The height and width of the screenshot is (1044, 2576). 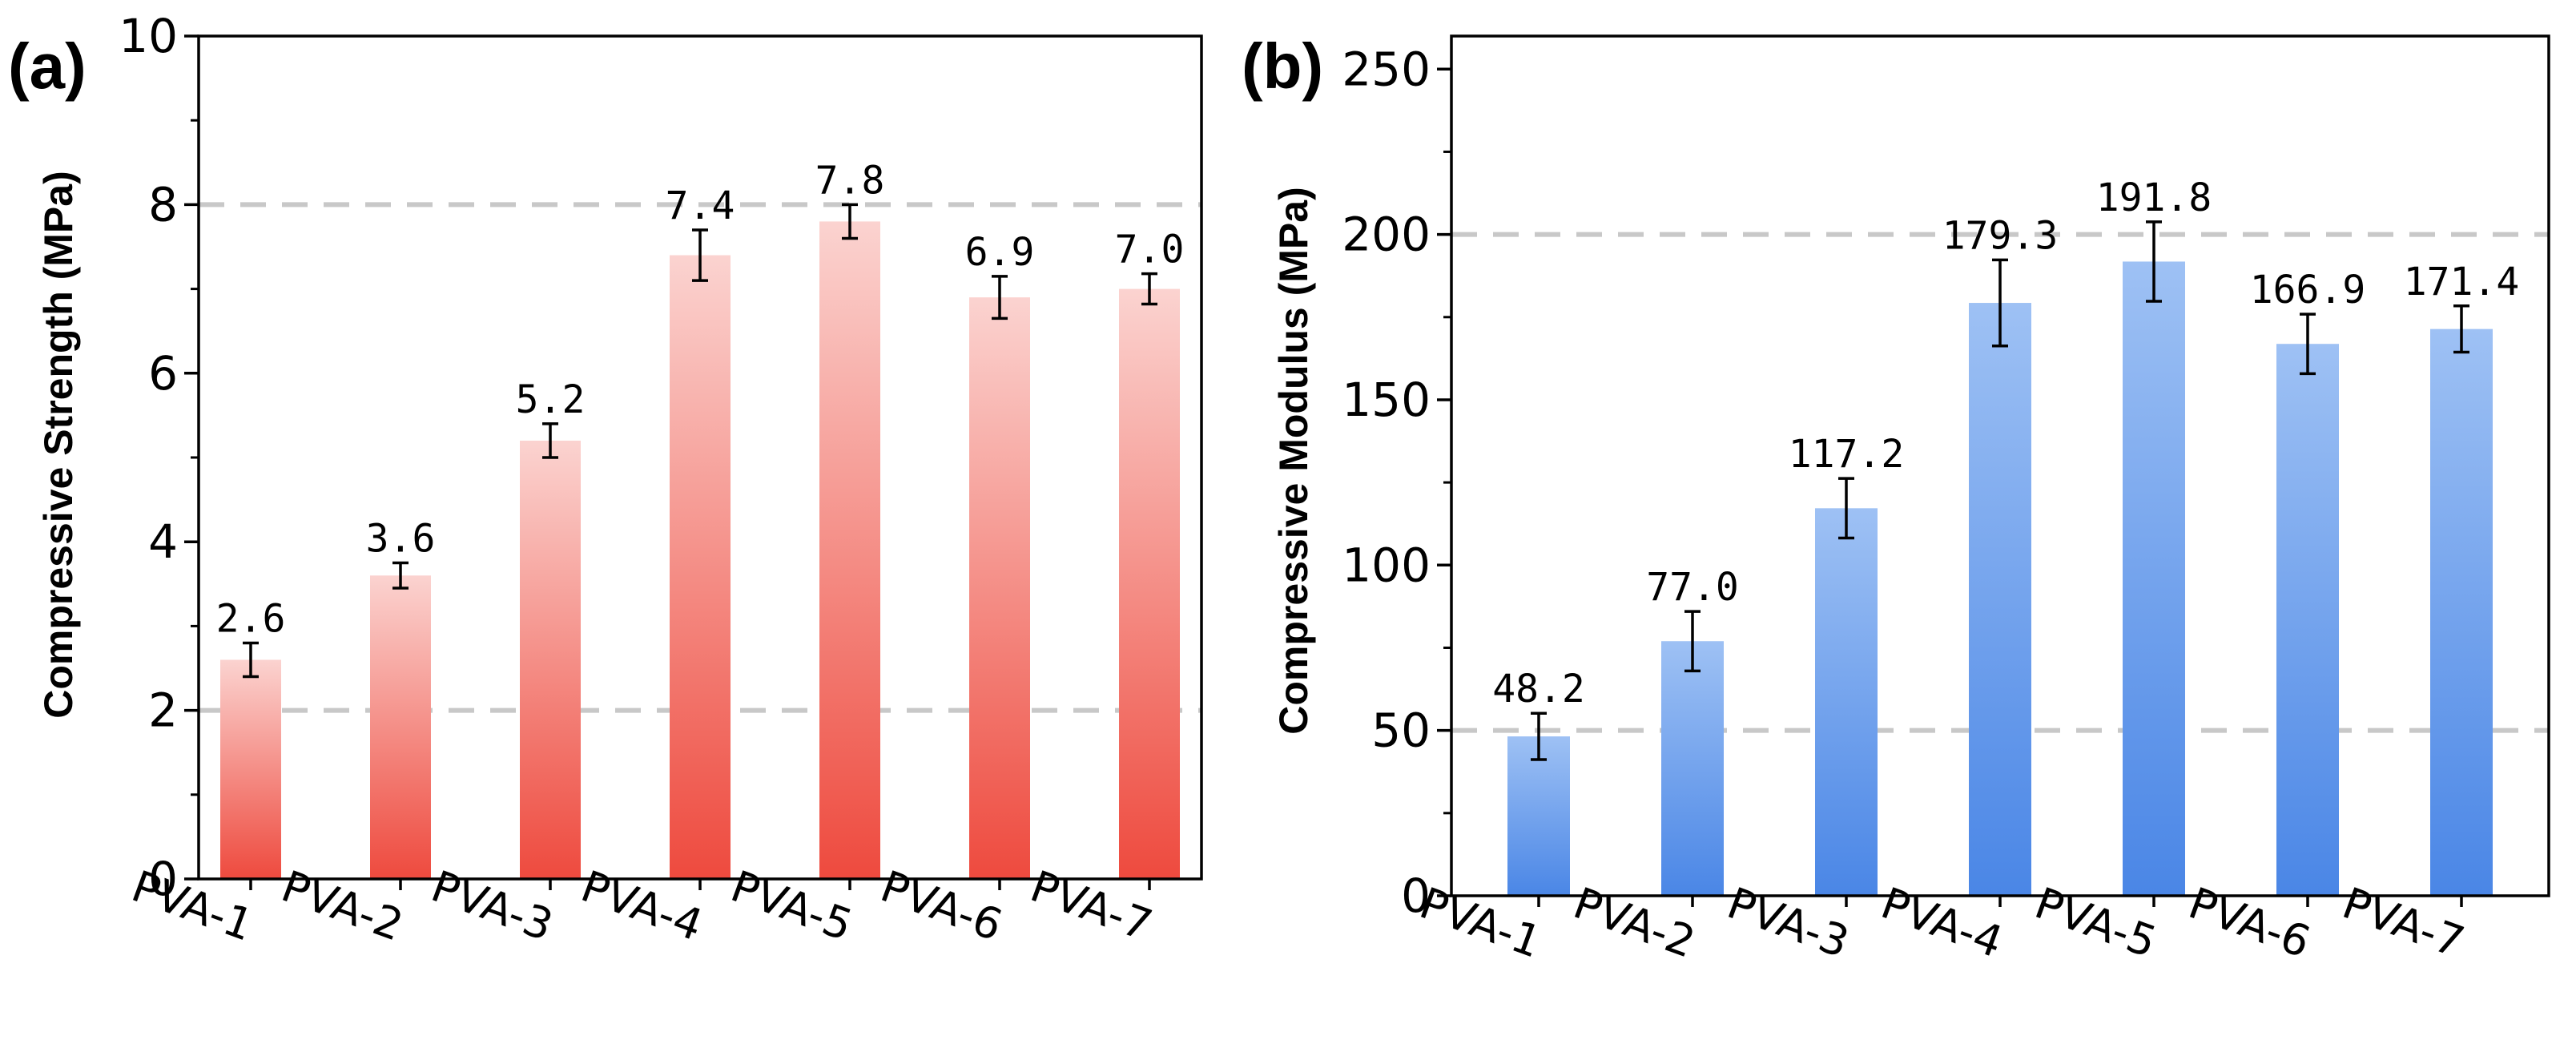 What do you see at coordinates (149, 36) in the screenshot?
I see `y-tick-label: 10` at bounding box center [149, 36].